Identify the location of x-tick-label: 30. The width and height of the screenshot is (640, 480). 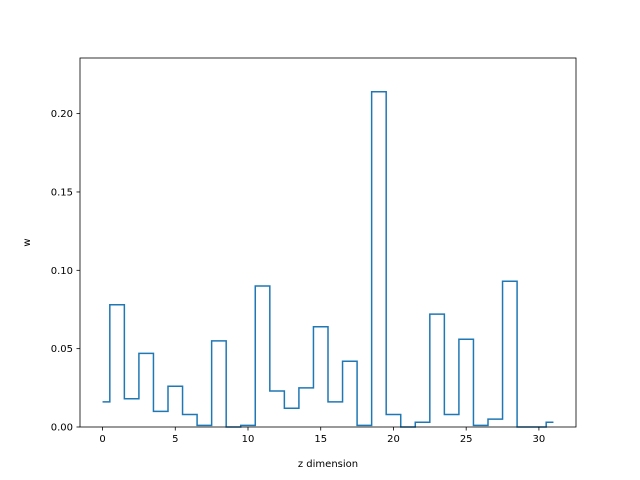
(539, 439).